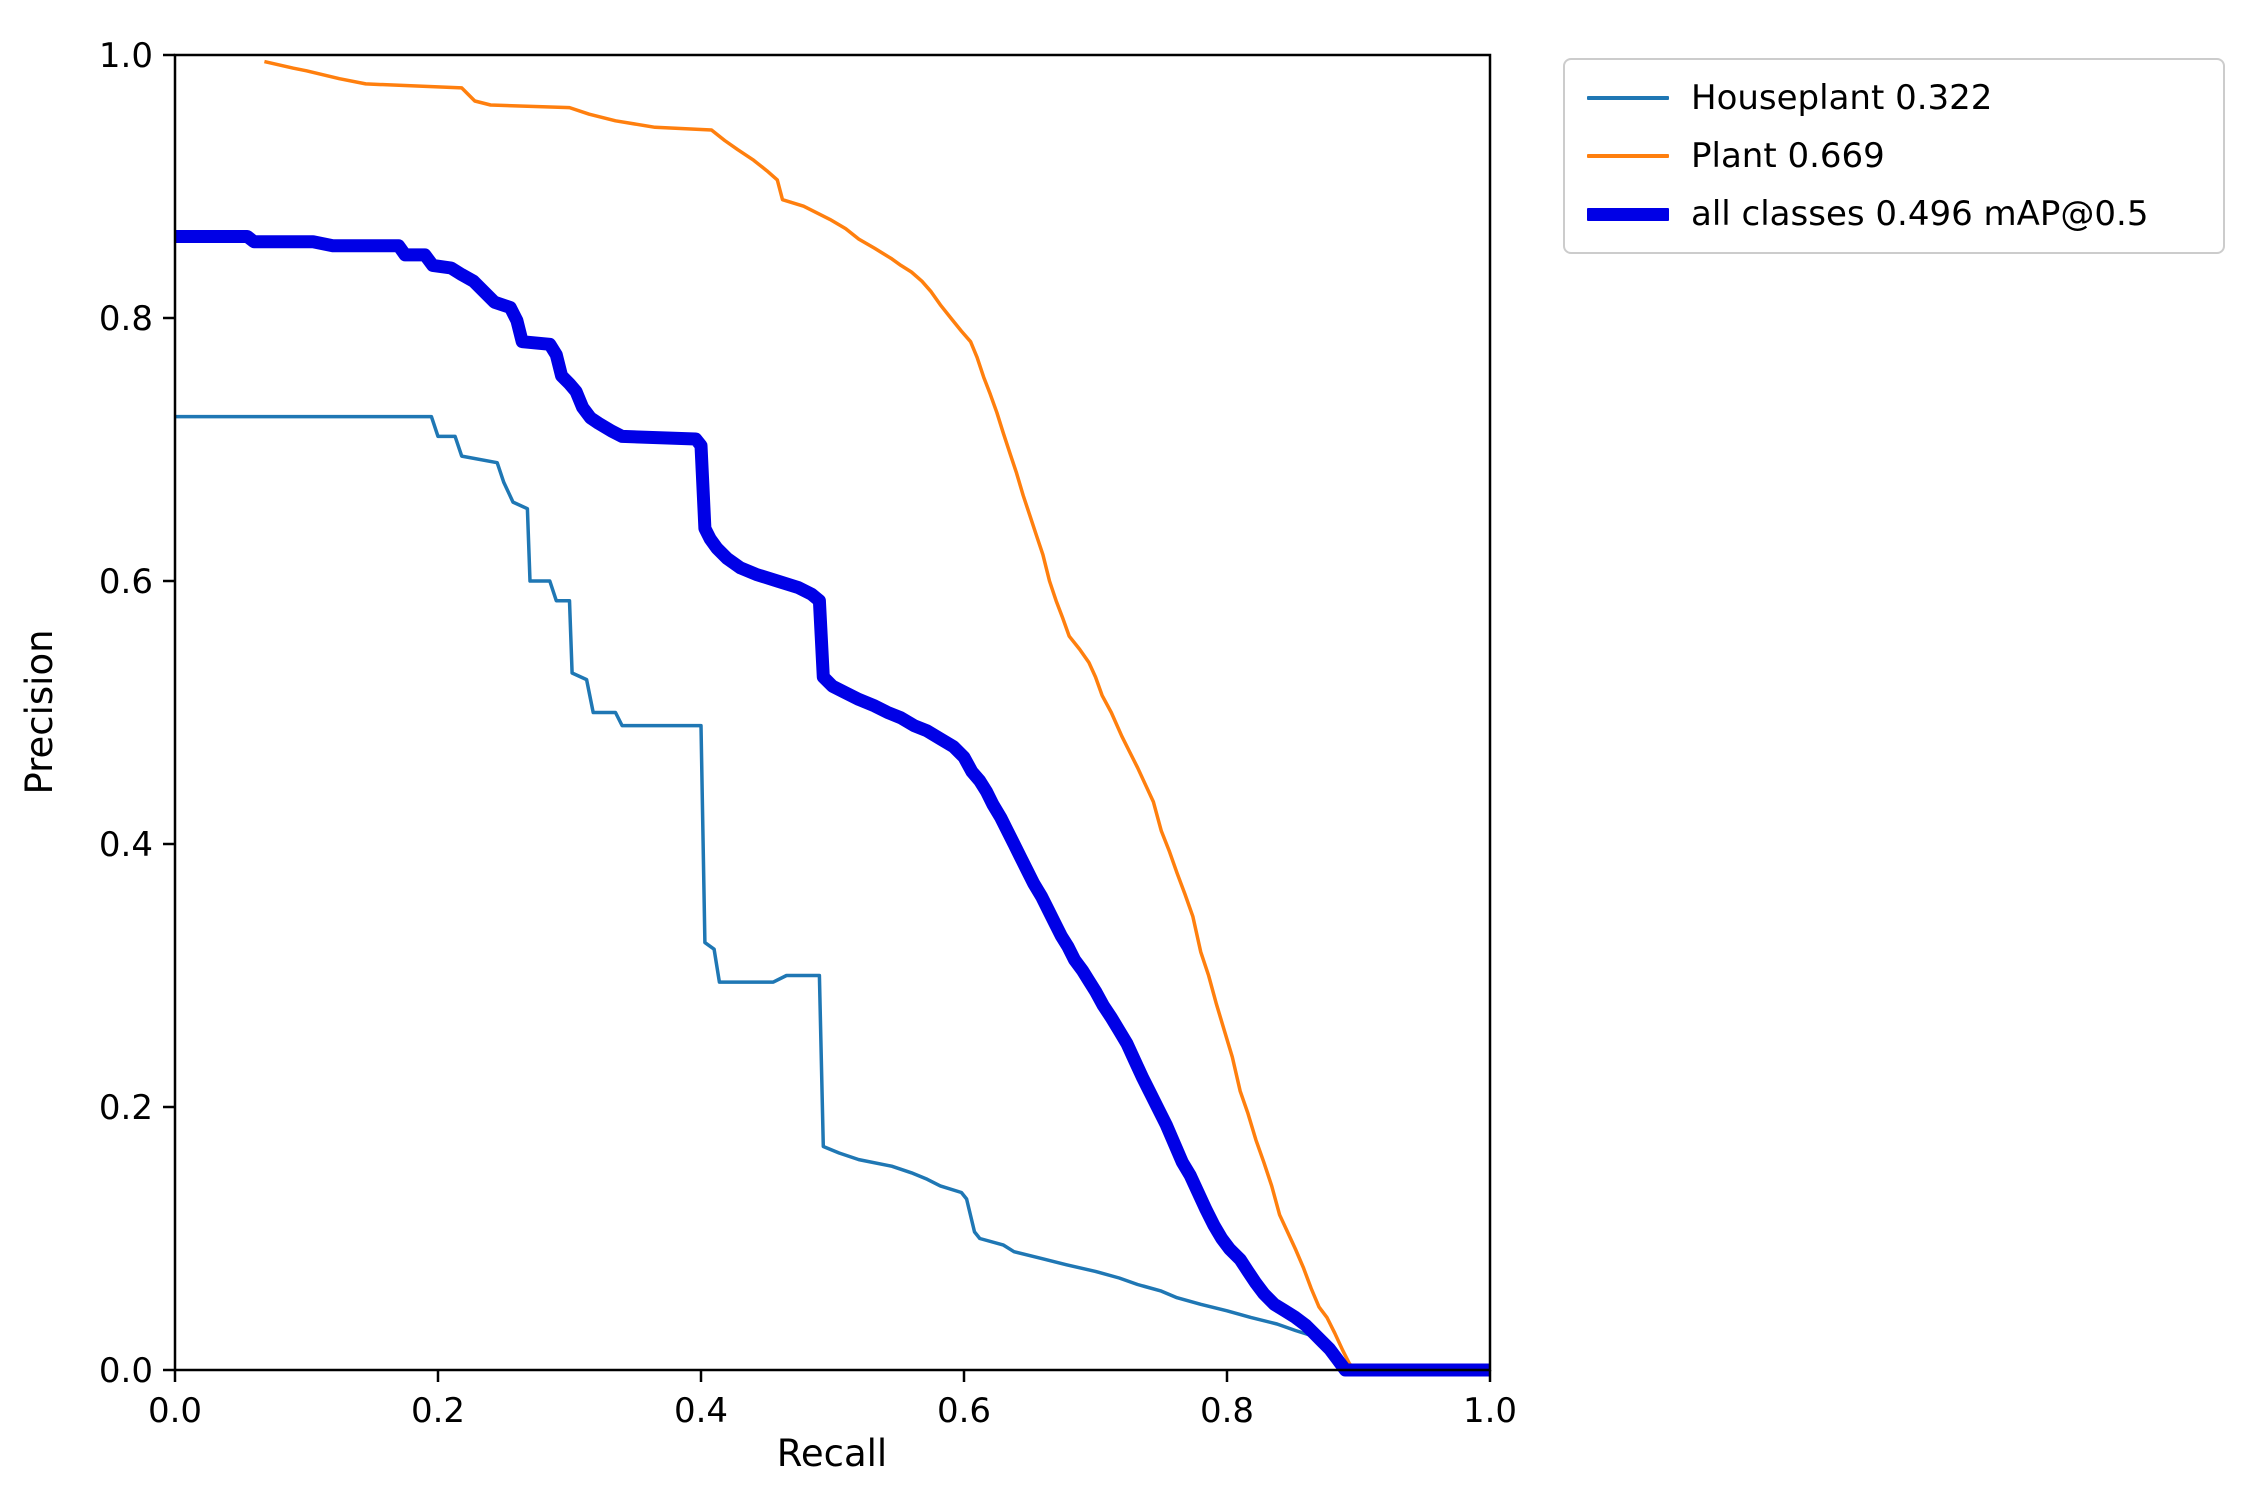 Image resolution: width=2250 pixels, height=1500 pixels. I want to click on y-tick-label: 0.0, so click(126, 1371).